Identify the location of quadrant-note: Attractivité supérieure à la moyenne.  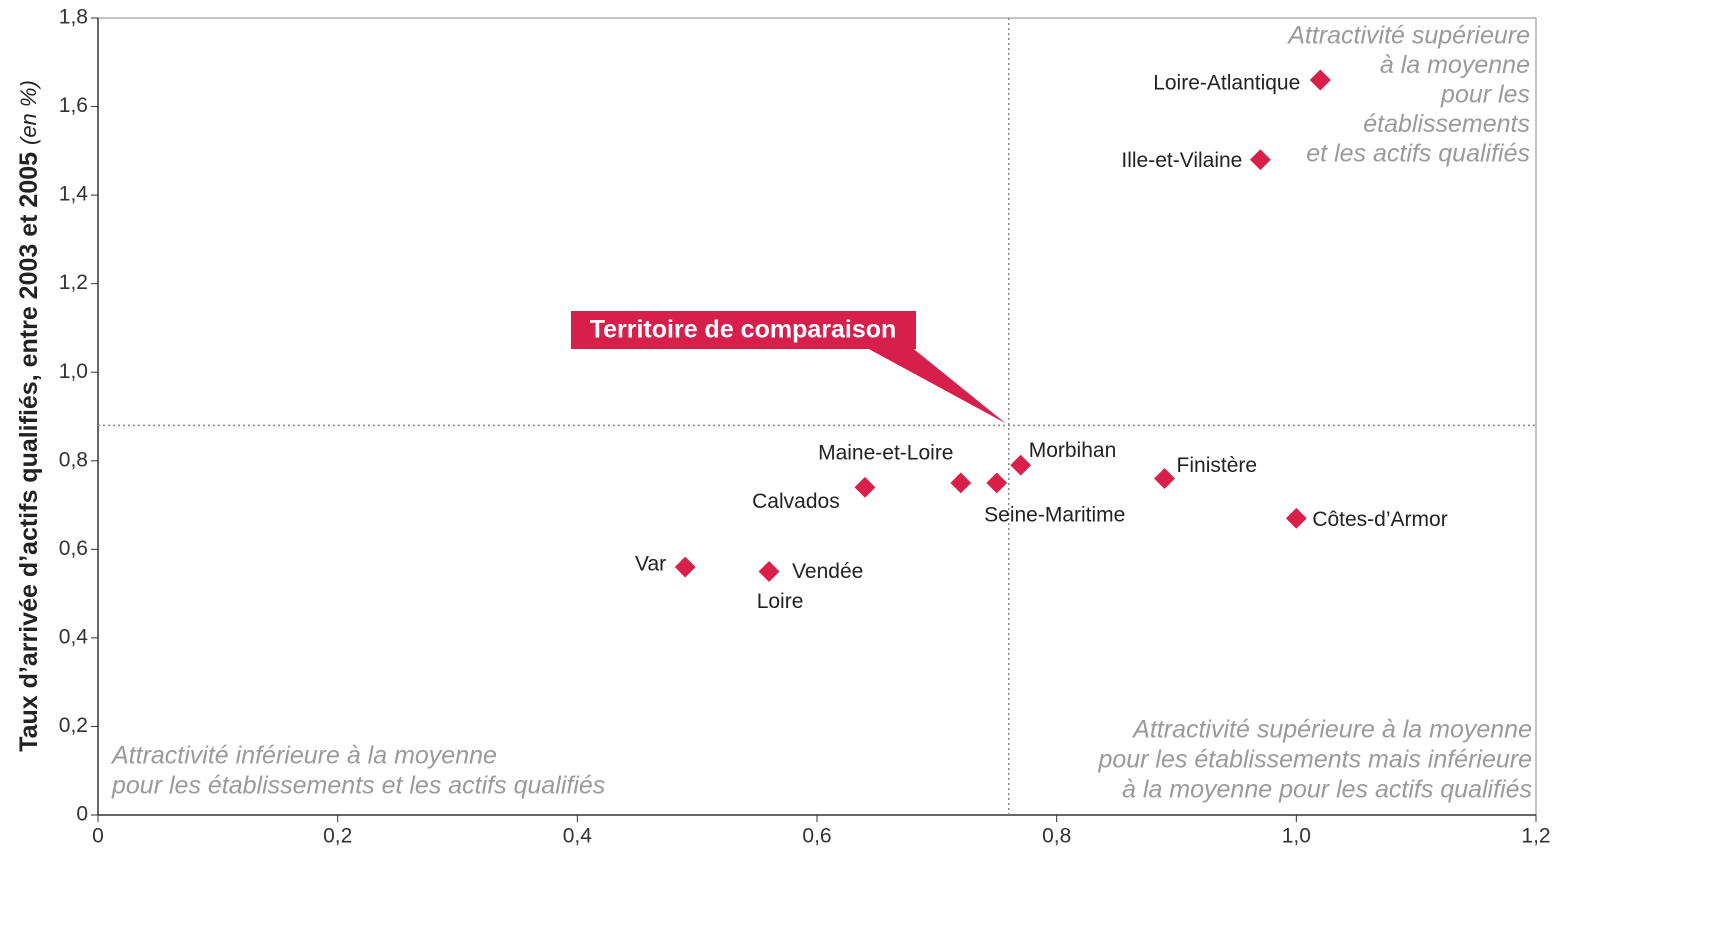
(1331, 730).